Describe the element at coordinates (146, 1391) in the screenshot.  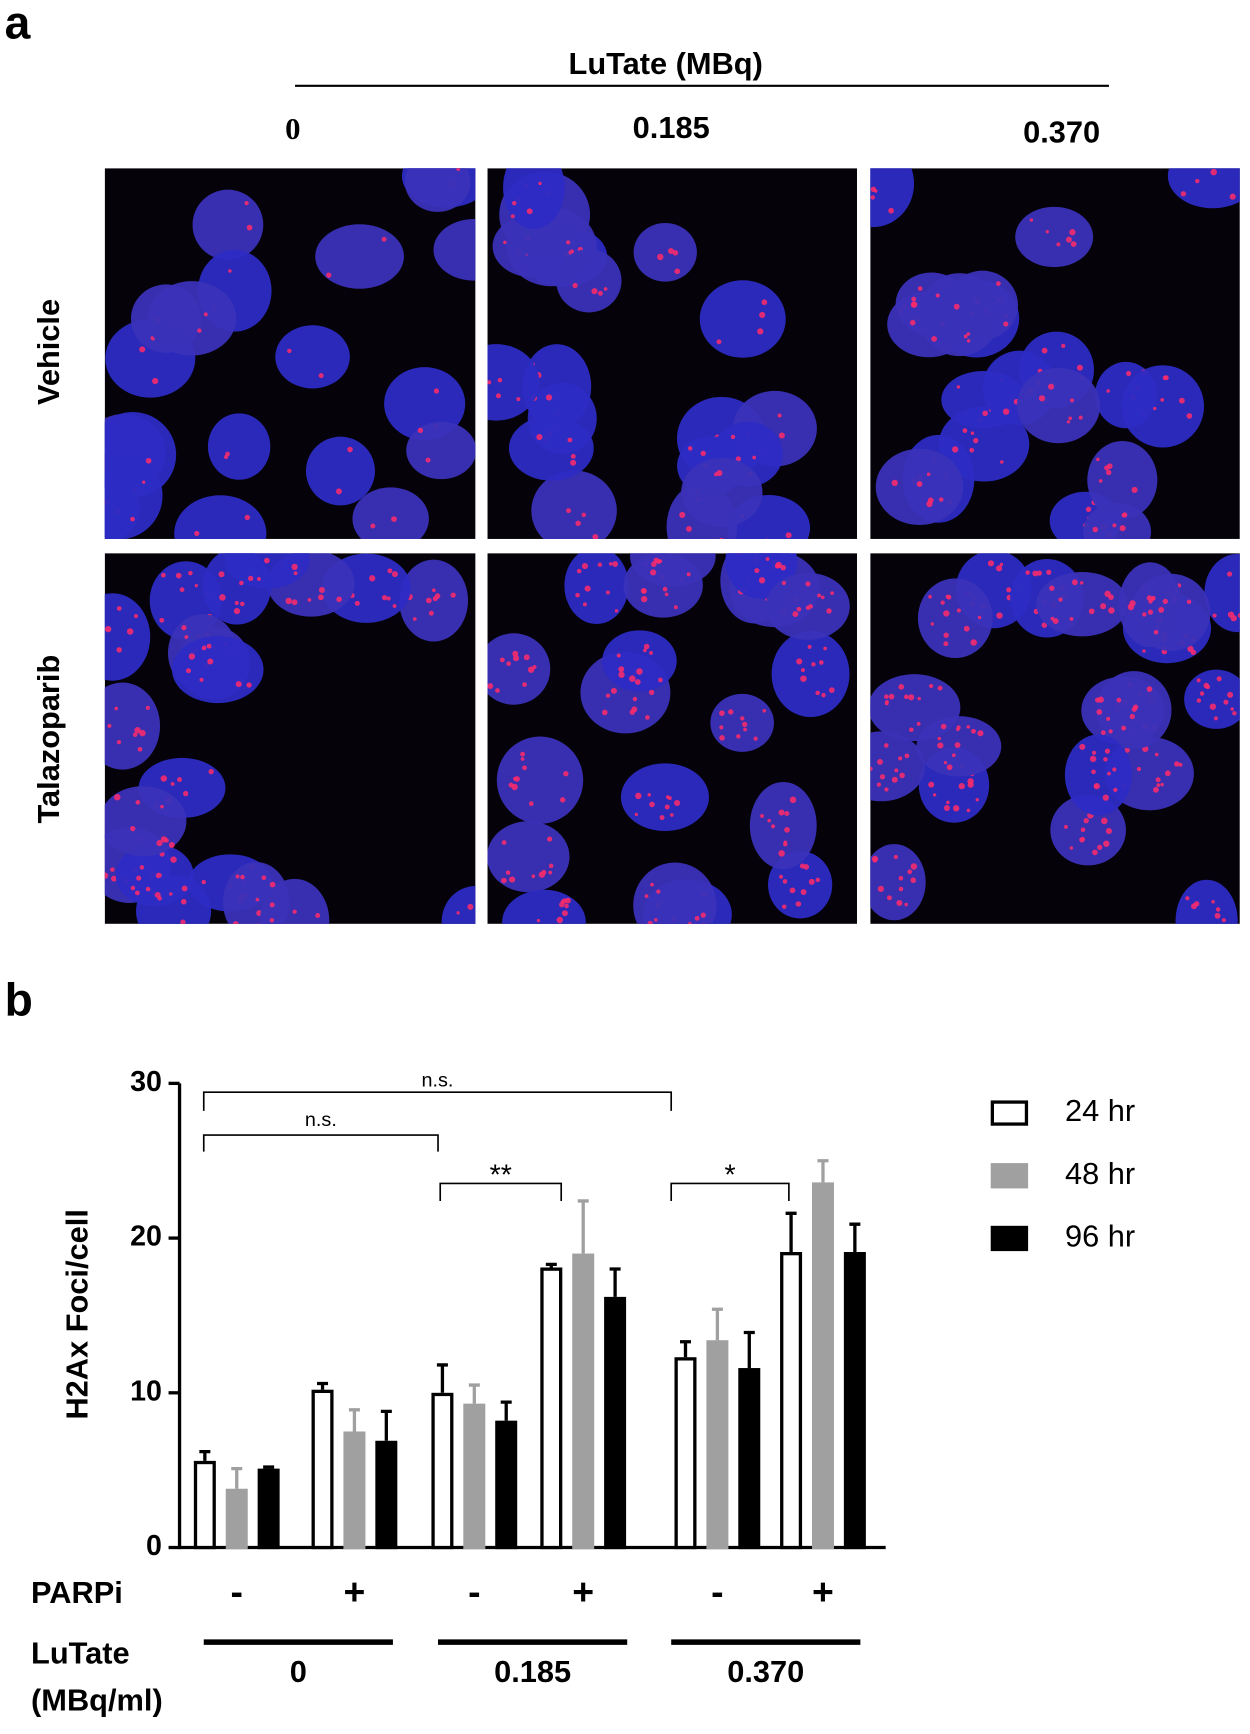
I see `y-tick-label: 10` at that location.